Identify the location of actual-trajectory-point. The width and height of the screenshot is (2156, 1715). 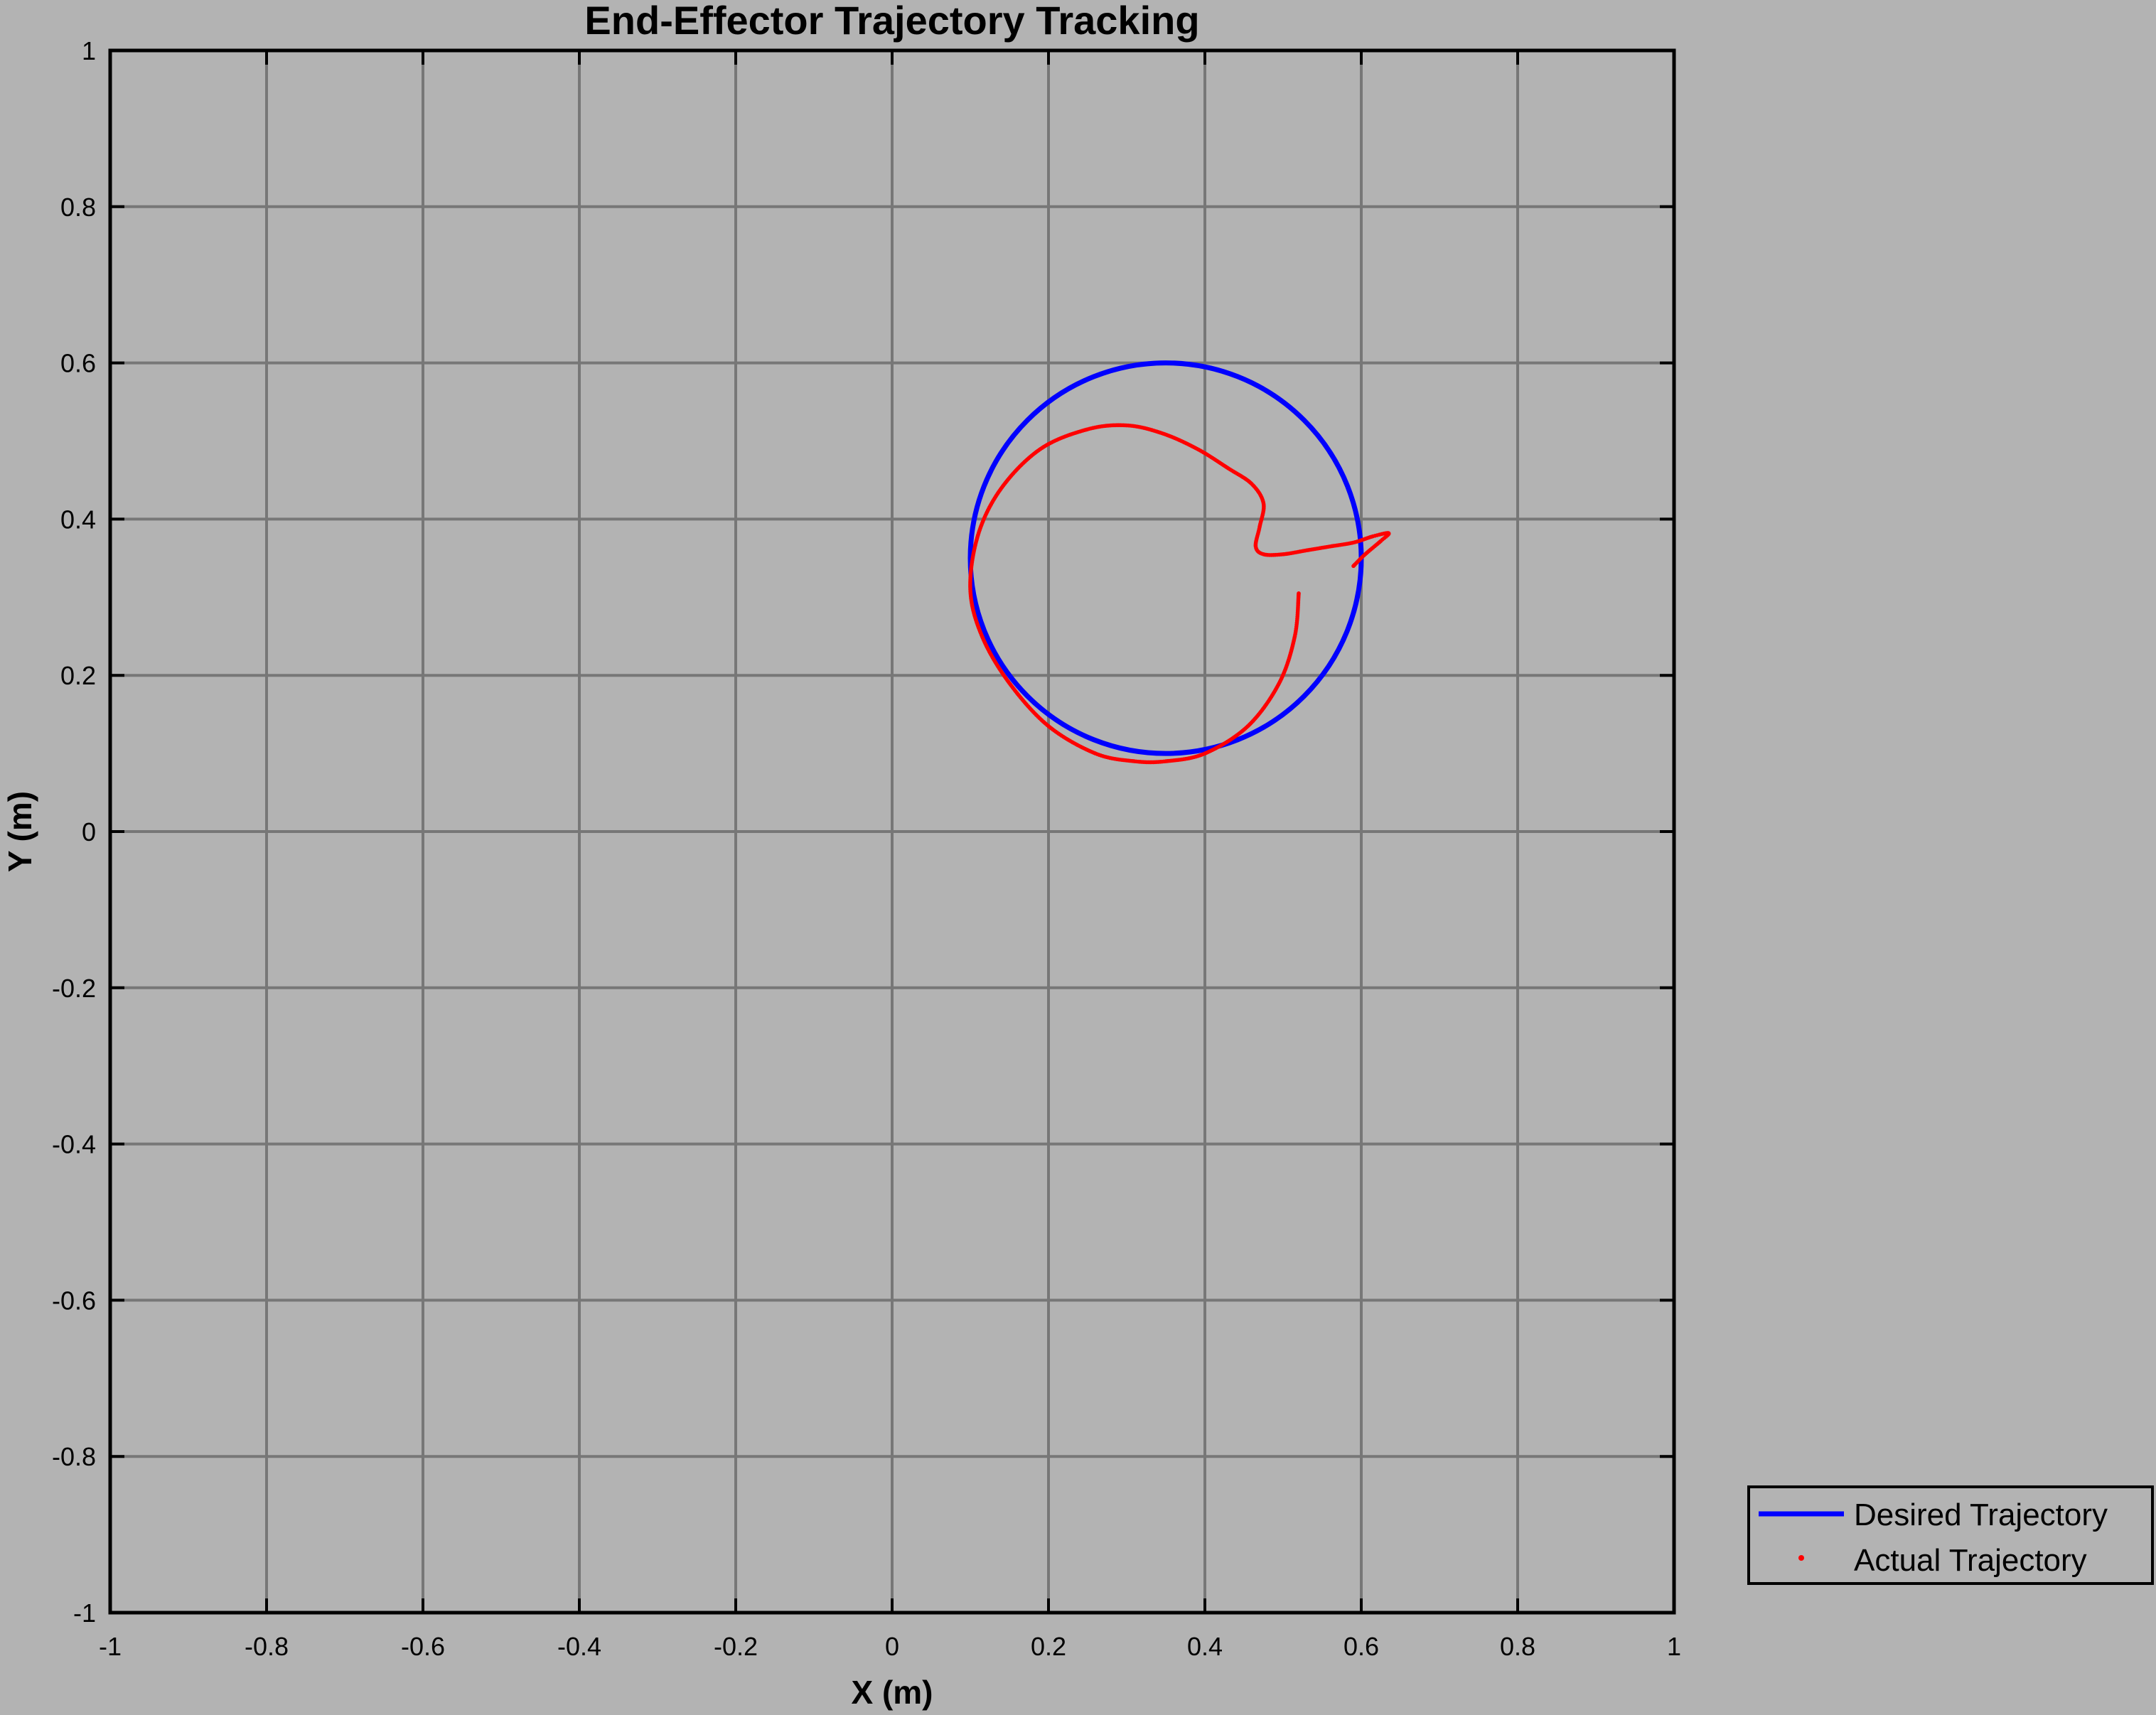
(1353, 567).